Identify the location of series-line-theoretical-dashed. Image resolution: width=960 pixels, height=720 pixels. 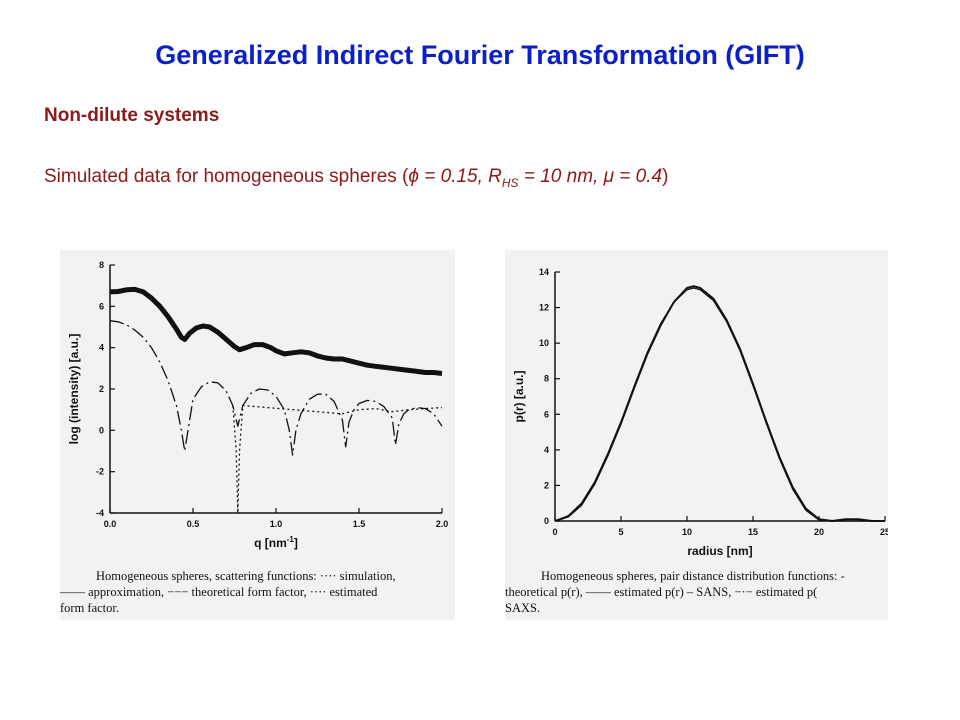
(276, 388).